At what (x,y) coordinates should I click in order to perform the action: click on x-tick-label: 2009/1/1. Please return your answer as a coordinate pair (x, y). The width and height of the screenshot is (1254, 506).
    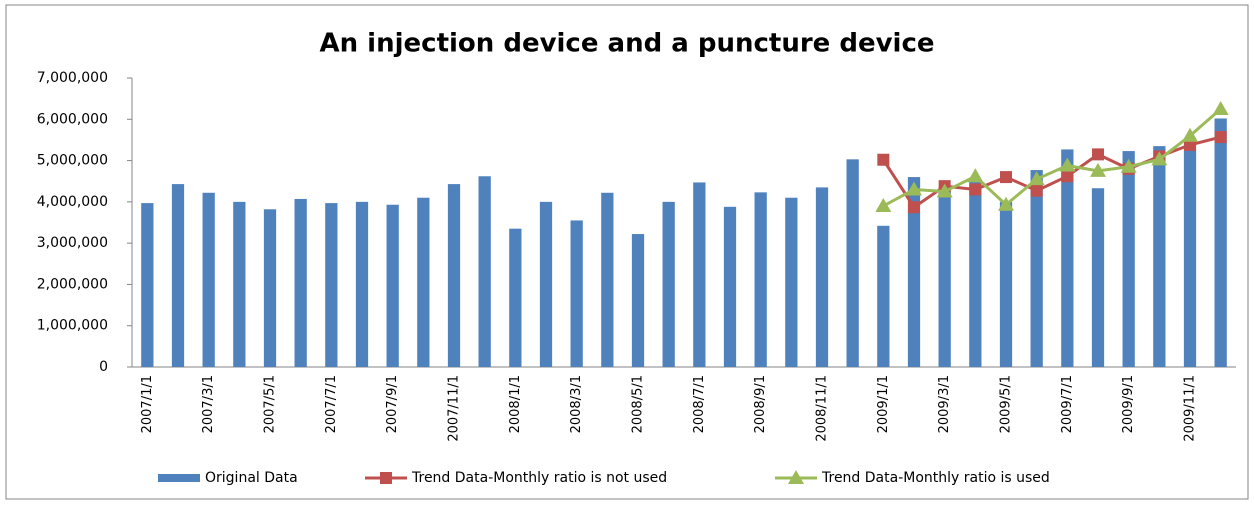
    Looking at the image, I should click on (883, 404).